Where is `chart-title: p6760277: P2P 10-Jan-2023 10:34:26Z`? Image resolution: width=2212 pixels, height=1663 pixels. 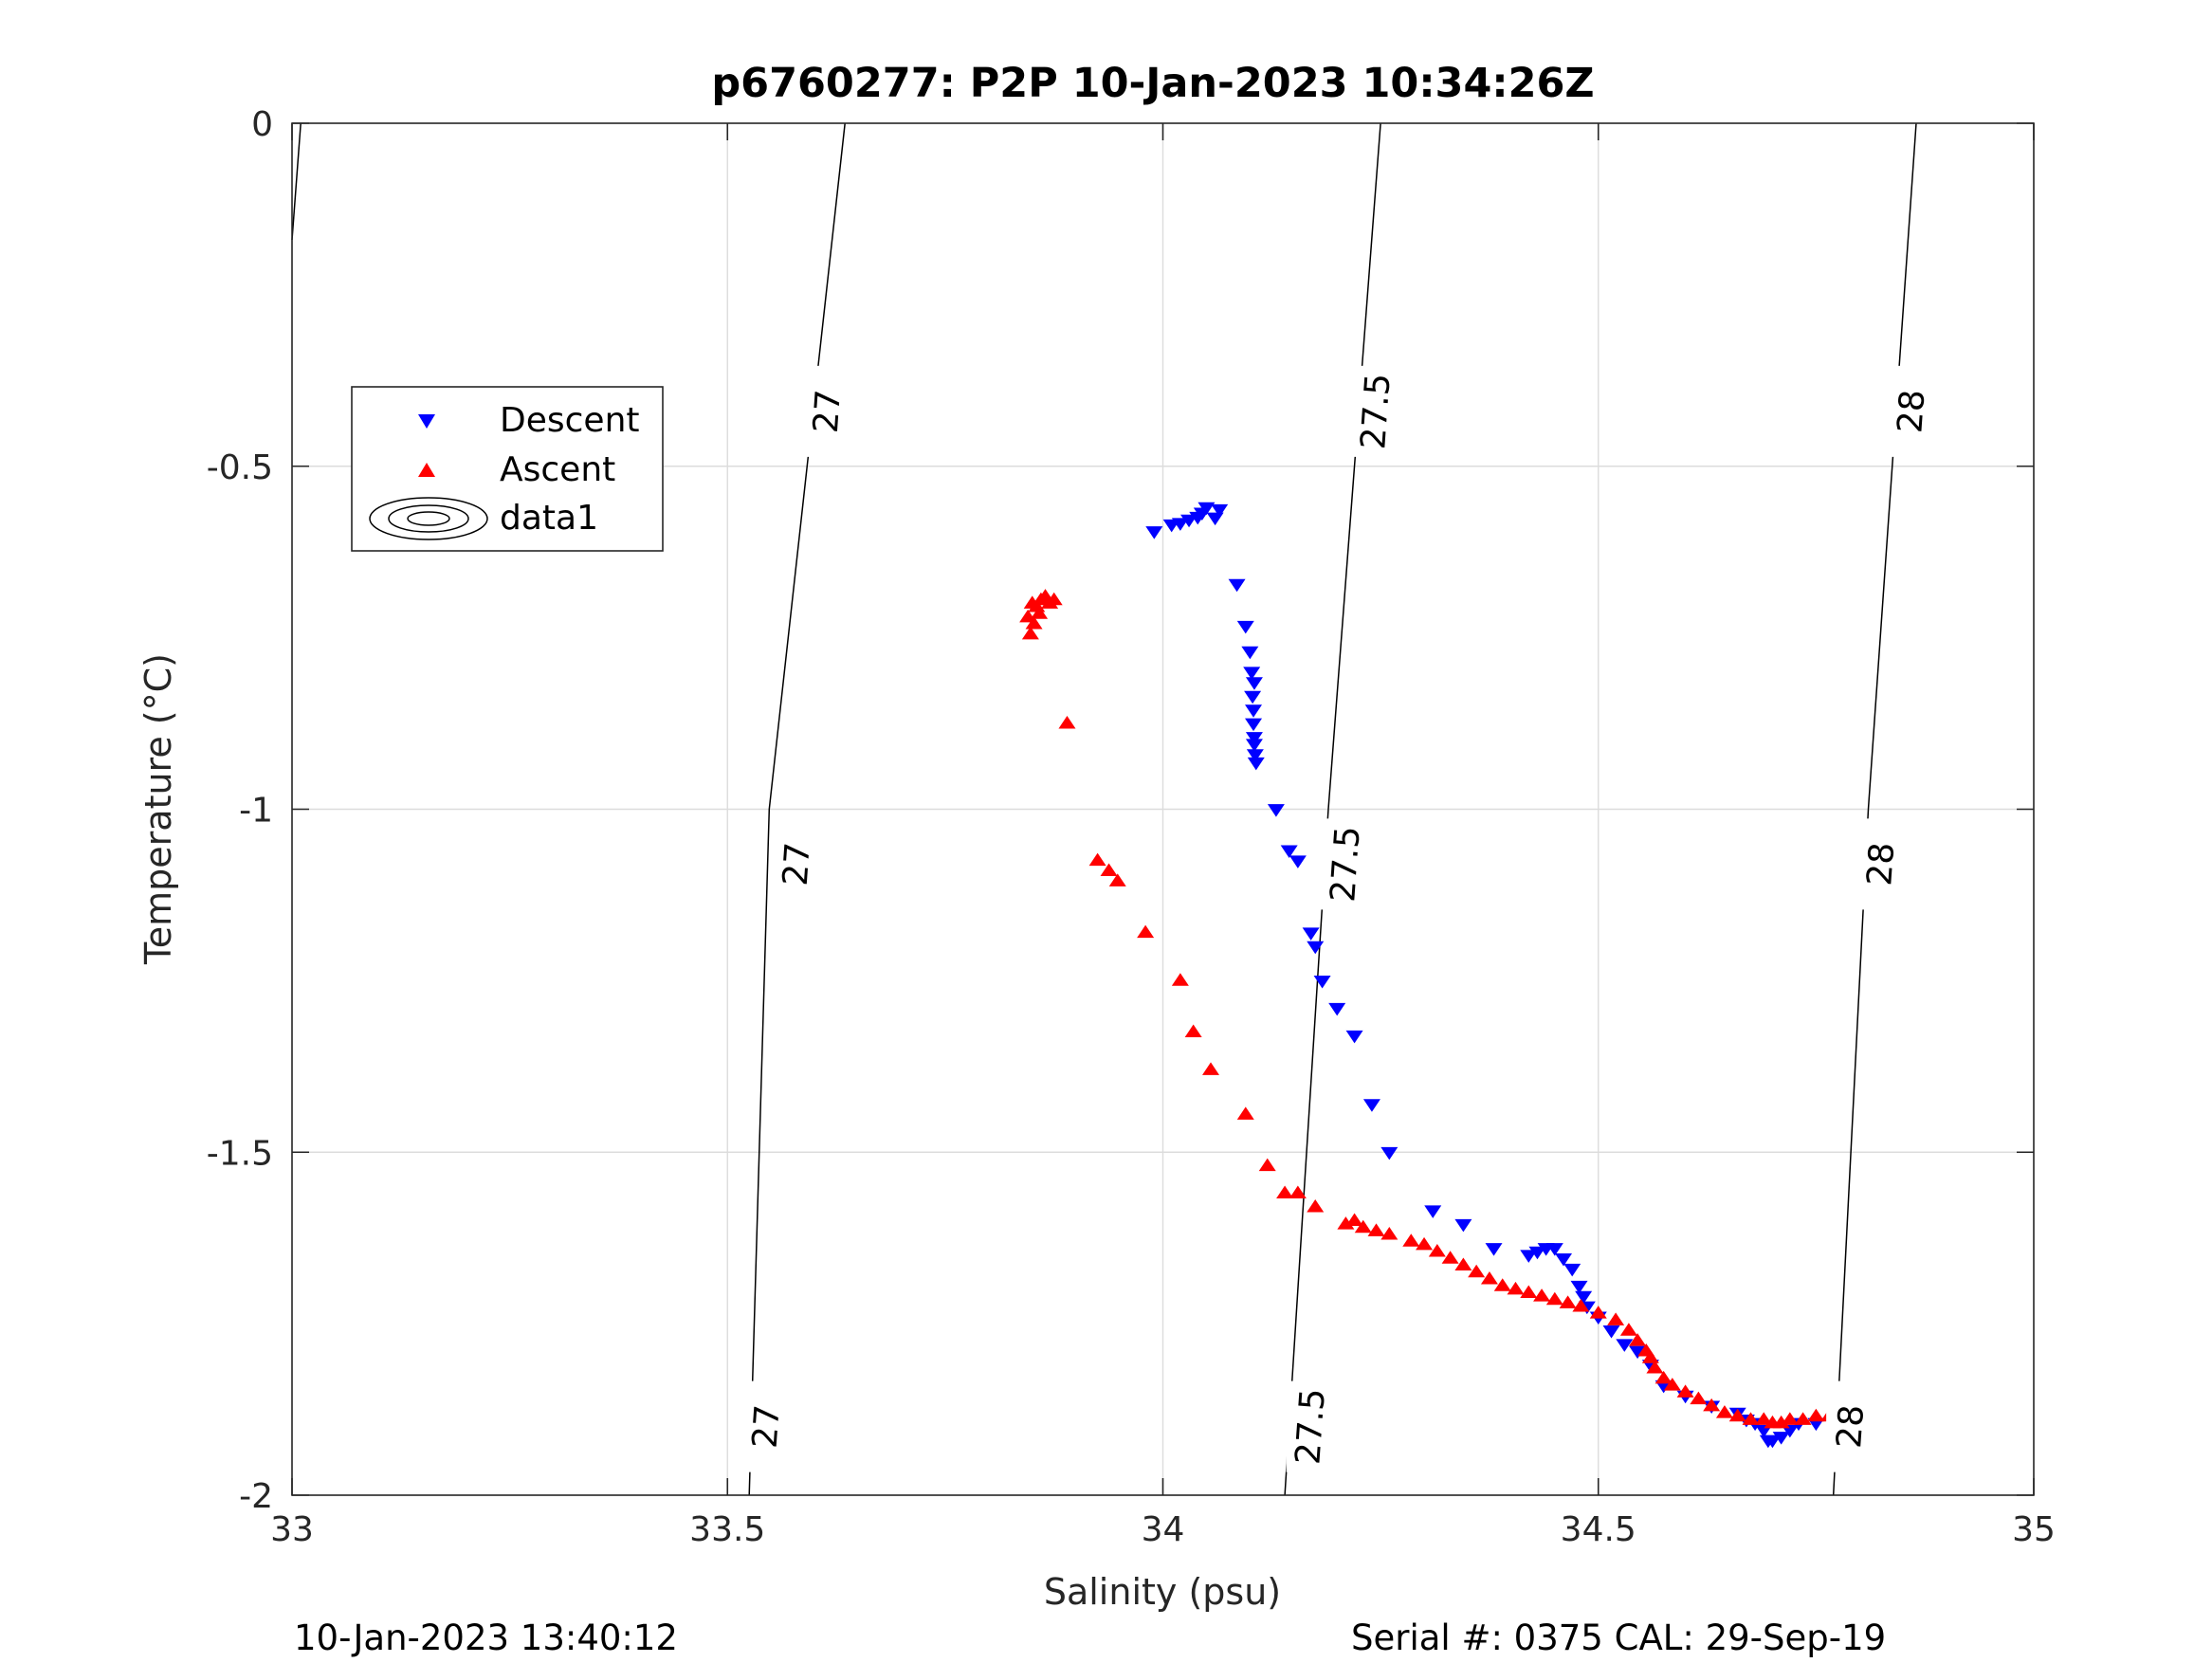
chart-title: p6760277: P2P 10-Jan-2023 10:34:26Z is located at coordinates (1152, 83).